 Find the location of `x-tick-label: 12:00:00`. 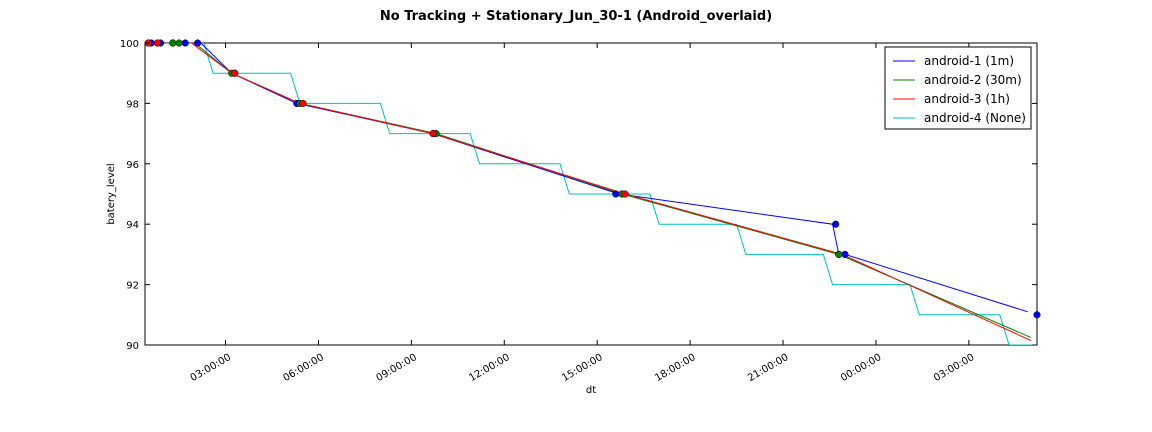

x-tick-label: 12:00:00 is located at coordinates (489, 368).